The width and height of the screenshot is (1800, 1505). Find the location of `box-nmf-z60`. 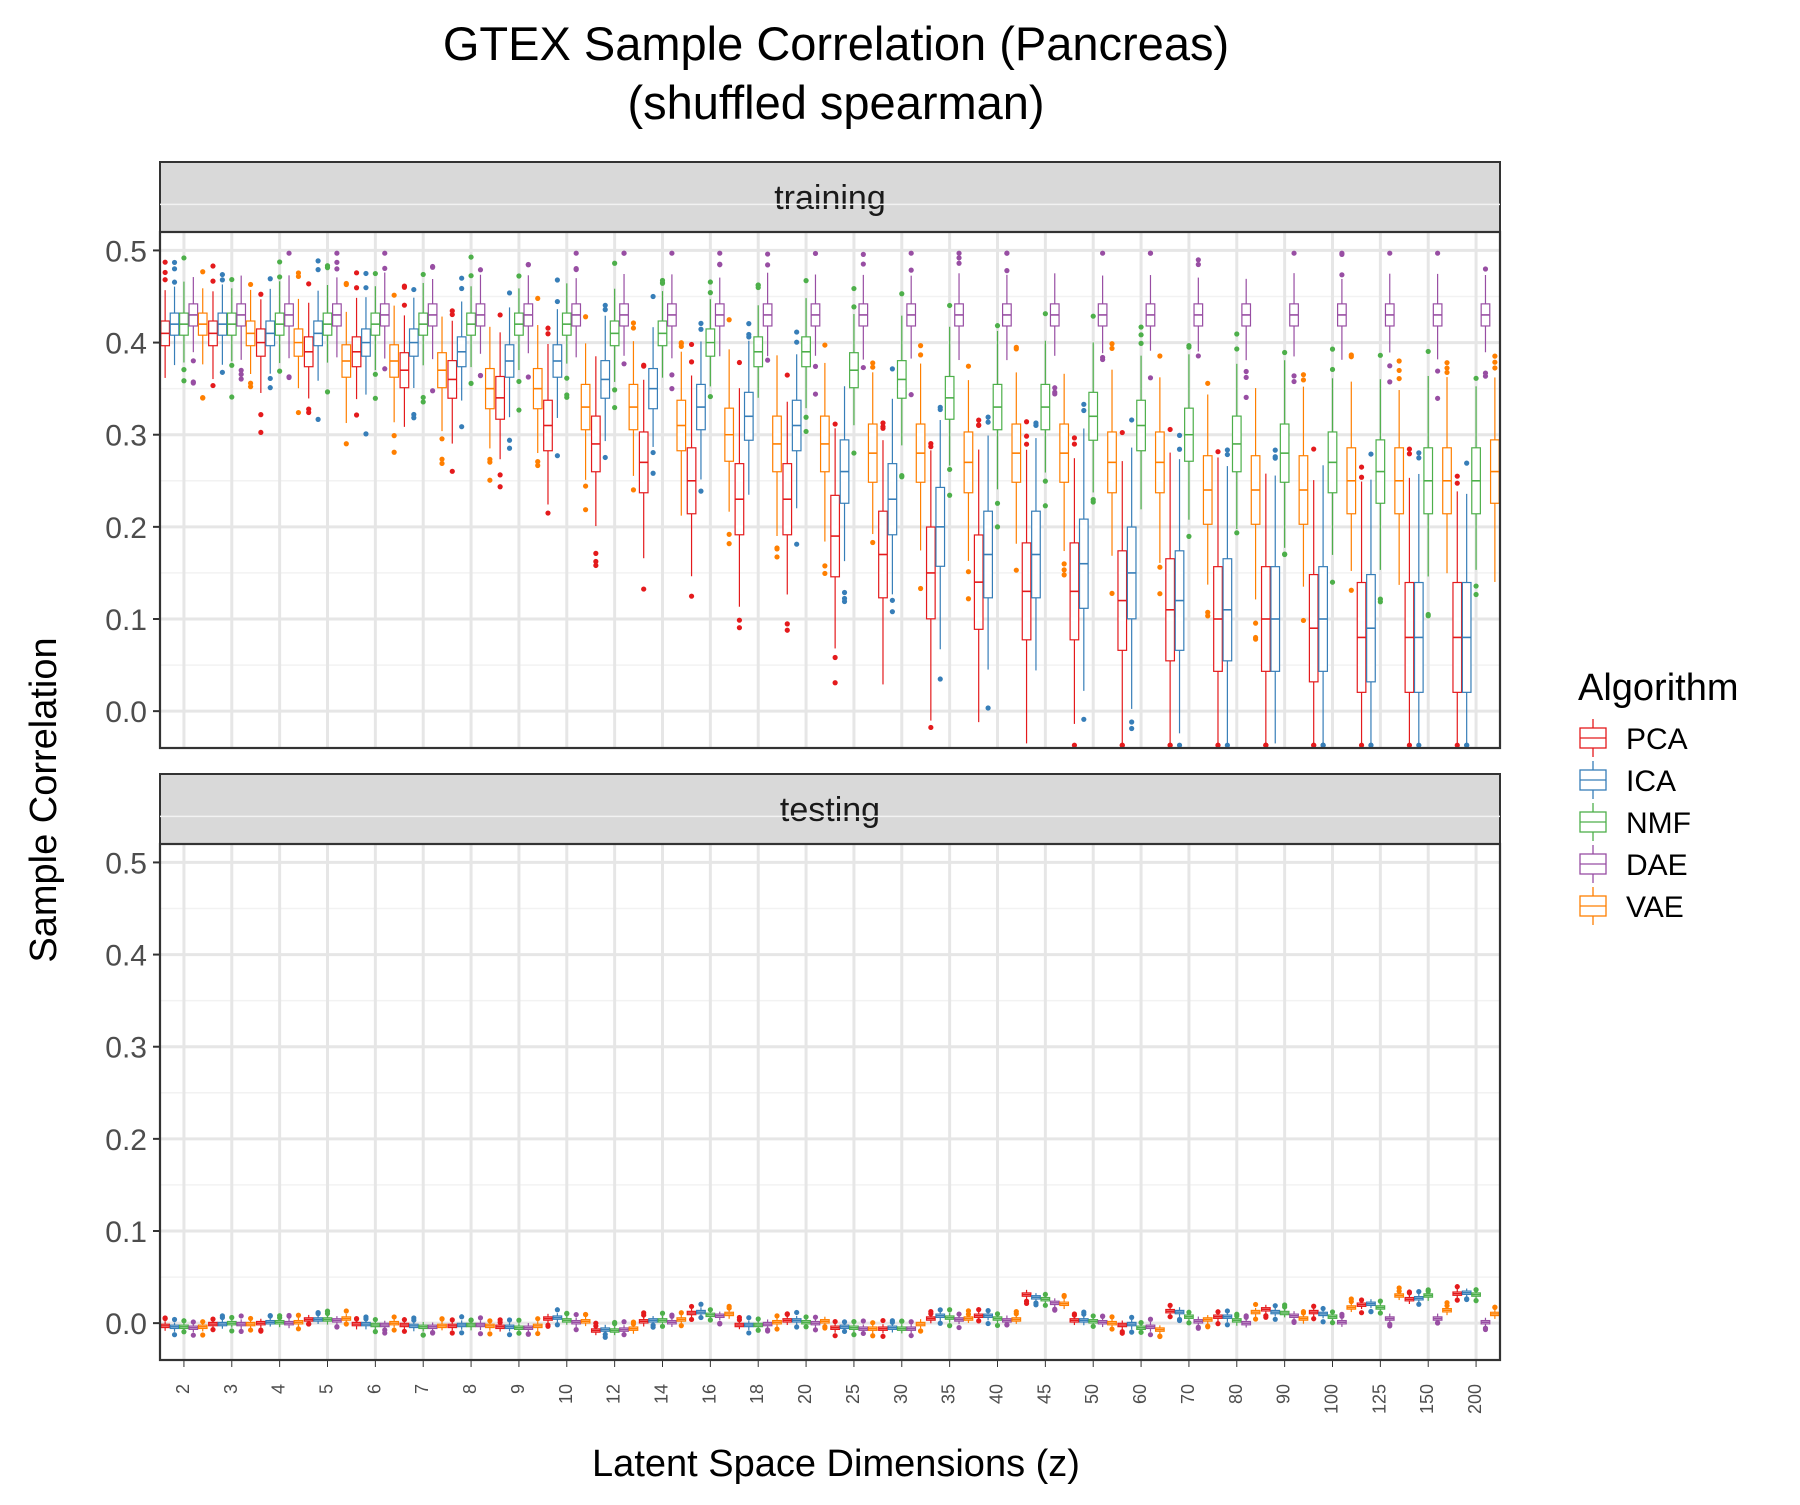

box-nmf-z60 is located at coordinates (1141, 1327).